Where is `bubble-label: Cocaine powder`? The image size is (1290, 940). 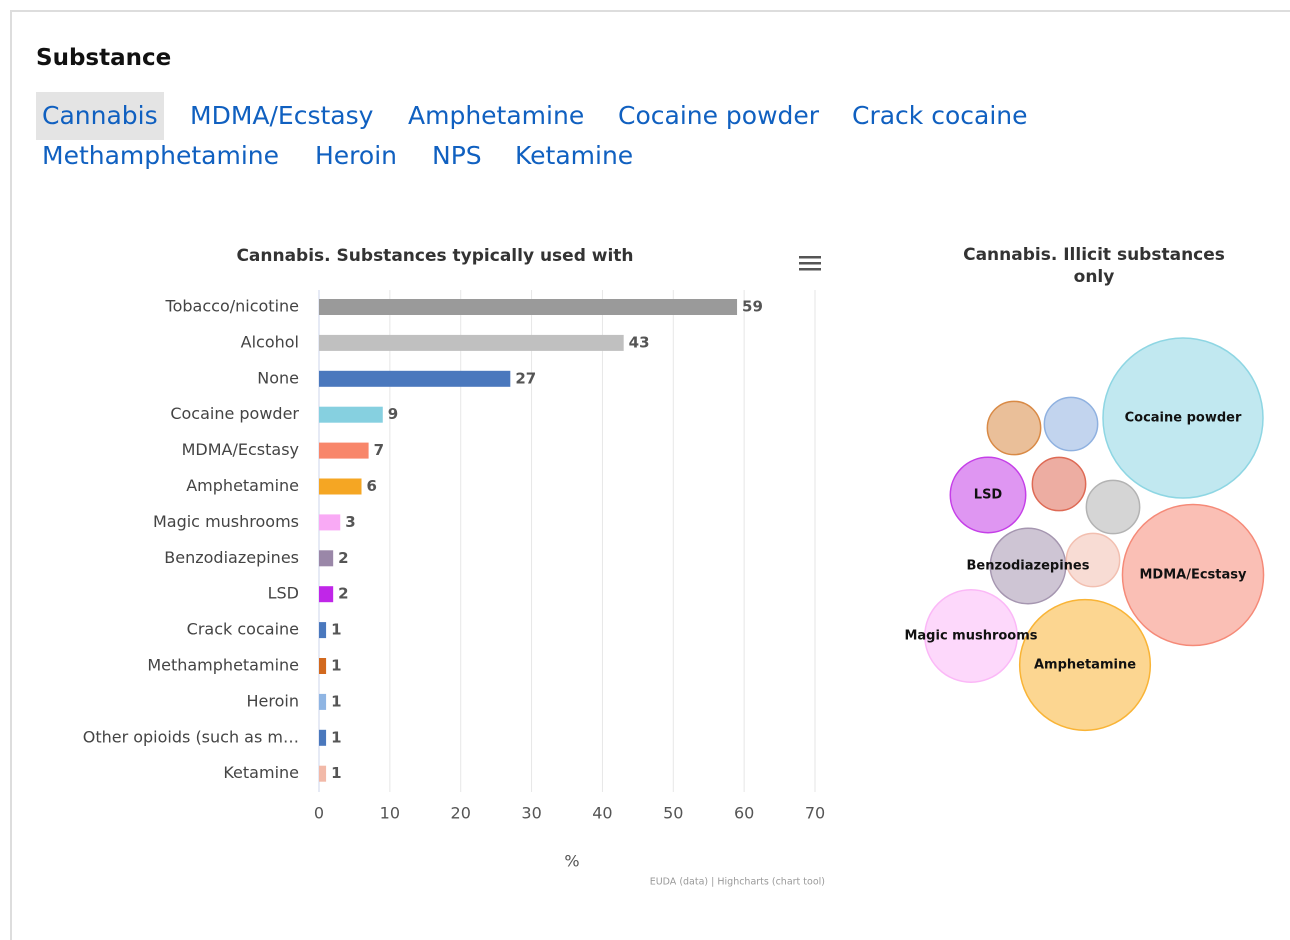
bubble-label: Cocaine powder is located at coordinates (1183, 418).